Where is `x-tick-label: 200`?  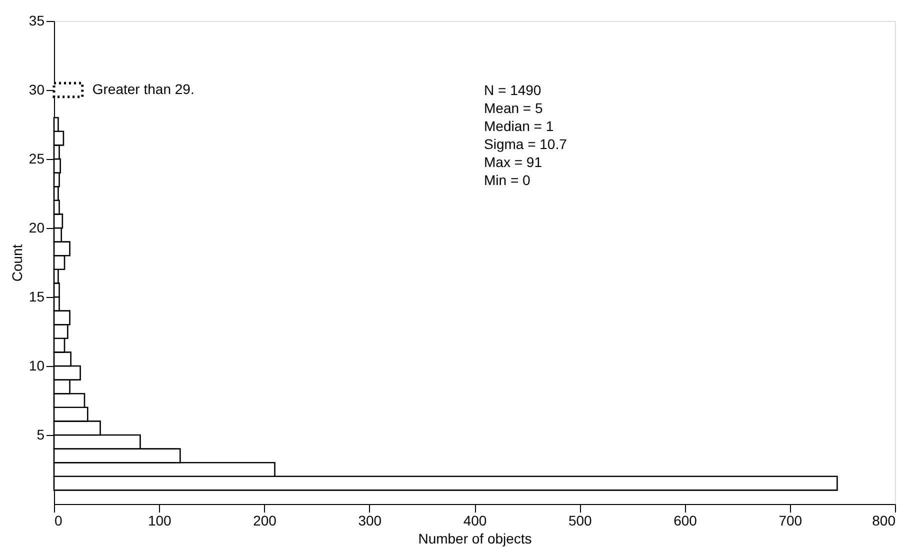 x-tick-label: 200 is located at coordinates (265, 520).